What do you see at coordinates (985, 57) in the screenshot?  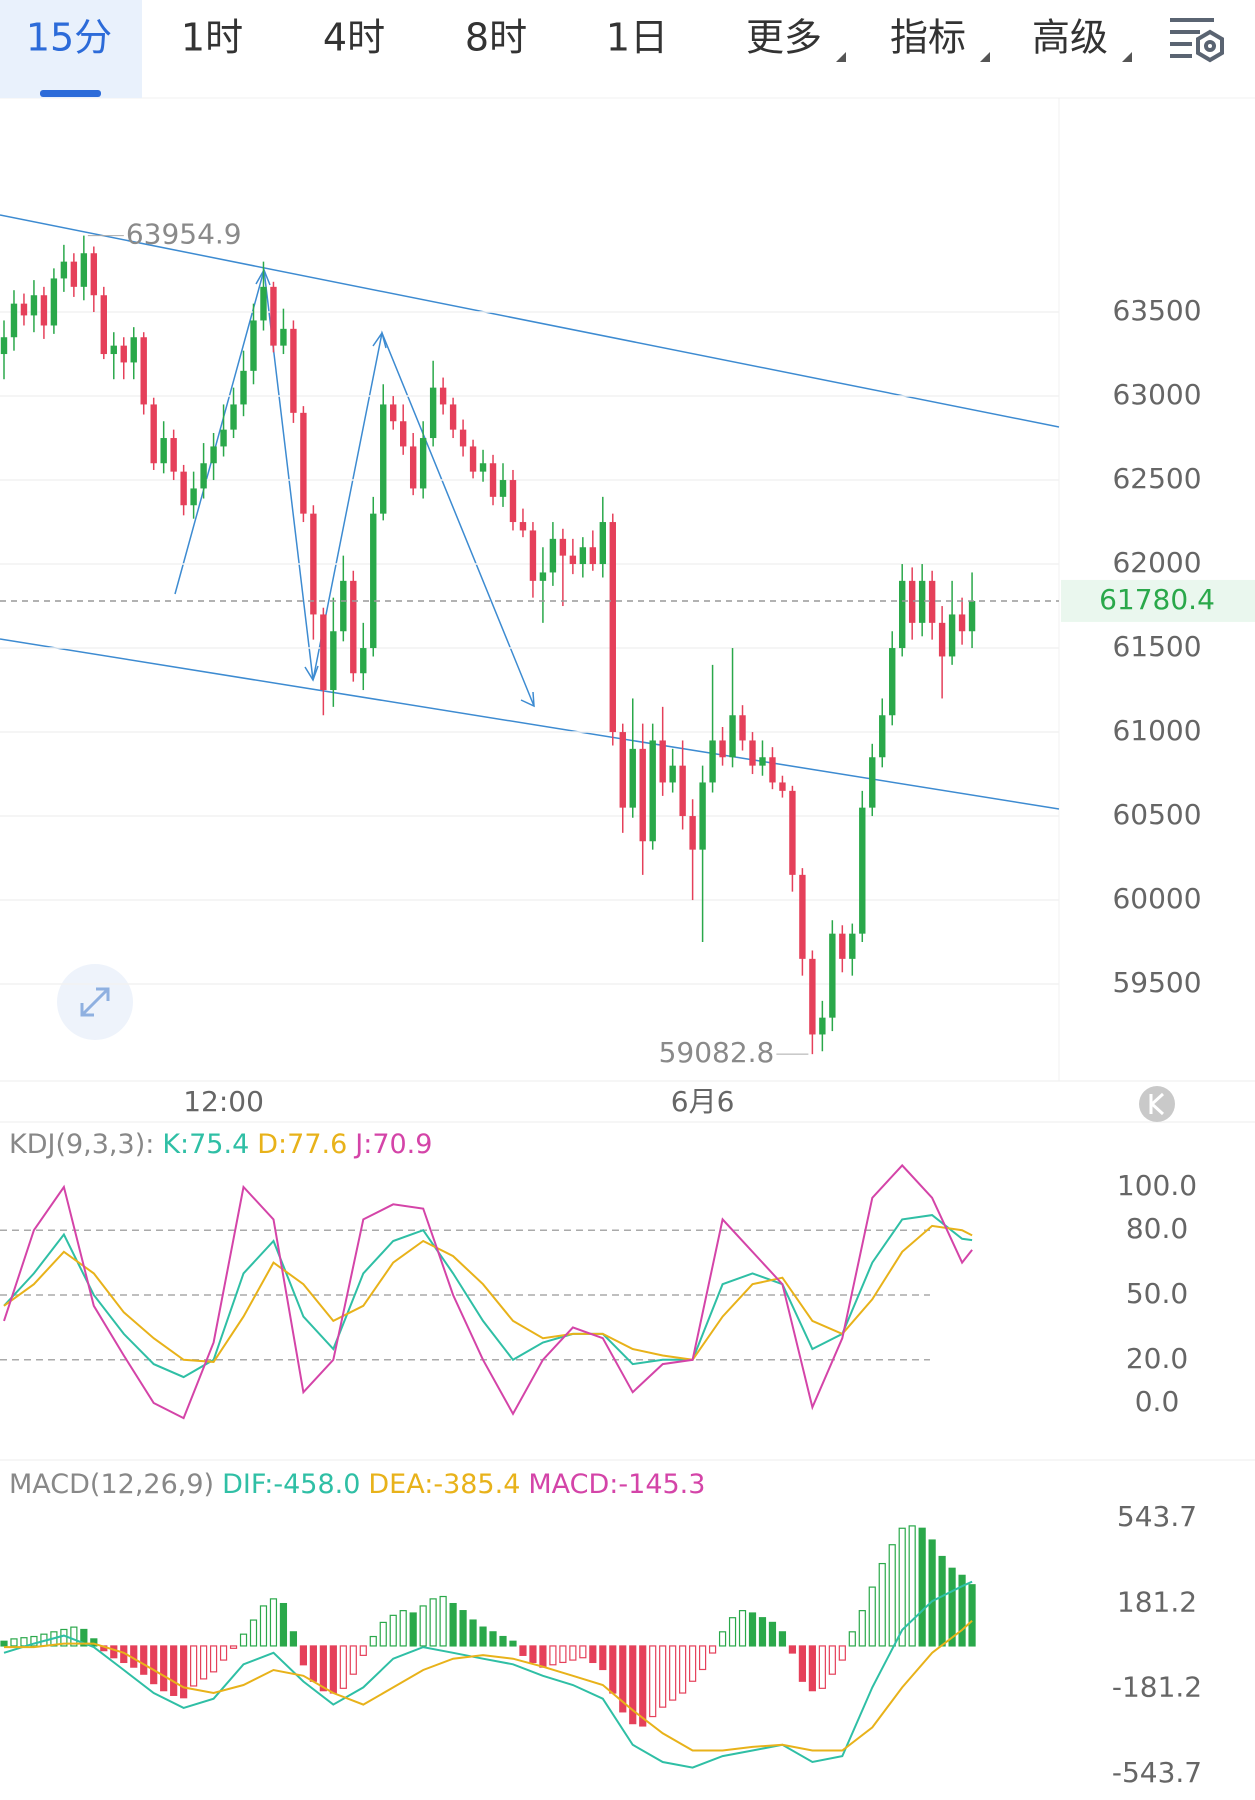 I see `dropdown-caret` at bounding box center [985, 57].